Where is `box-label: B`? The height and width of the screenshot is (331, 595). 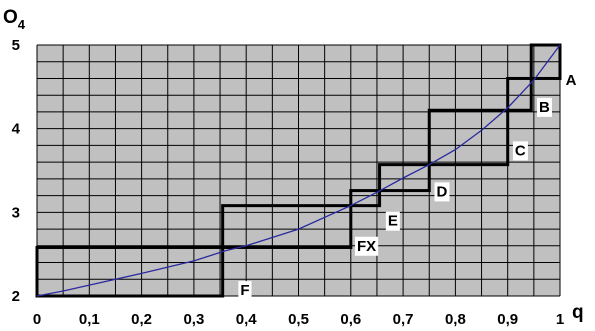
box-label: B is located at coordinates (544, 107).